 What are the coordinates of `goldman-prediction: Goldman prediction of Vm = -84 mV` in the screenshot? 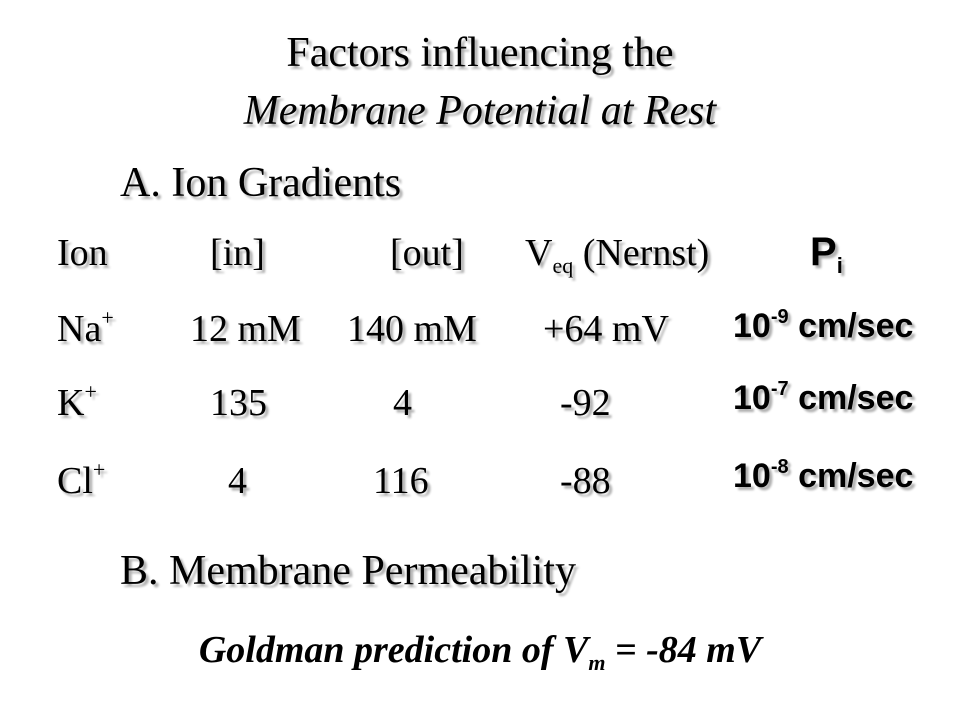 It's located at (480, 652).